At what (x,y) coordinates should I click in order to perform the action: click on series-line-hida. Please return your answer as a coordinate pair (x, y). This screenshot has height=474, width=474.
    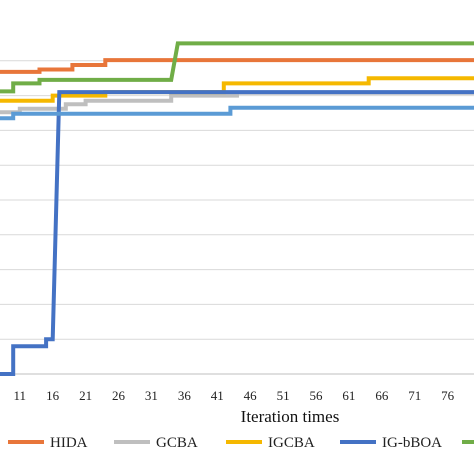
    Looking at the image, I should click on (237, 66).